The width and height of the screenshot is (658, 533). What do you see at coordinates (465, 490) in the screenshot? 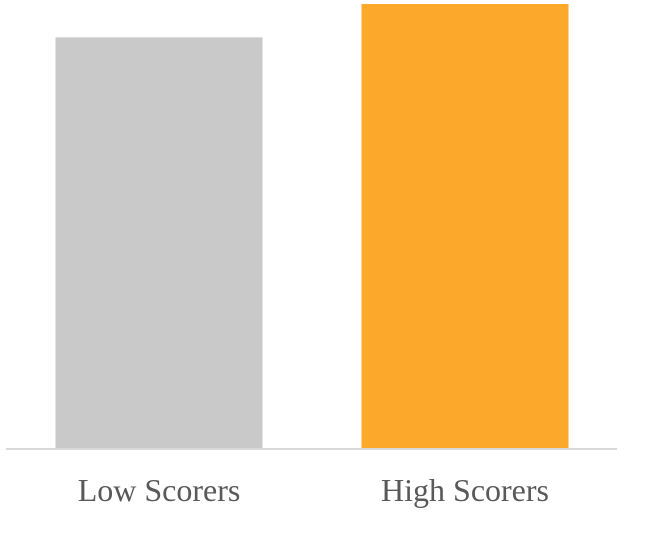
I see `category-label-high-scorers: High Scorers` at bounding box center [465, 490].